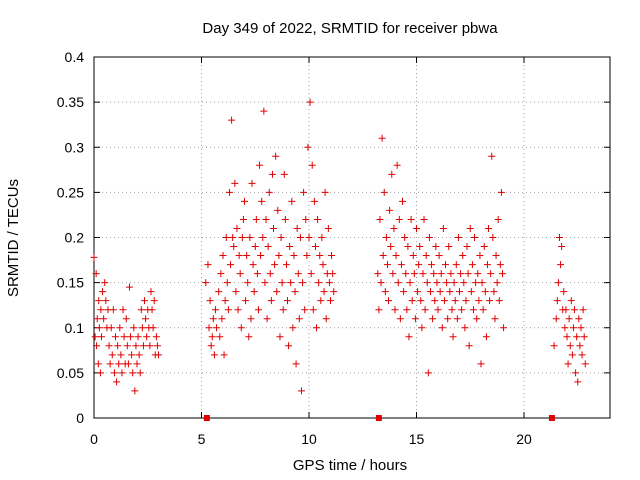 The image size is (640, 480). I want to click on y-tick-label: 0, so click(80, 418).